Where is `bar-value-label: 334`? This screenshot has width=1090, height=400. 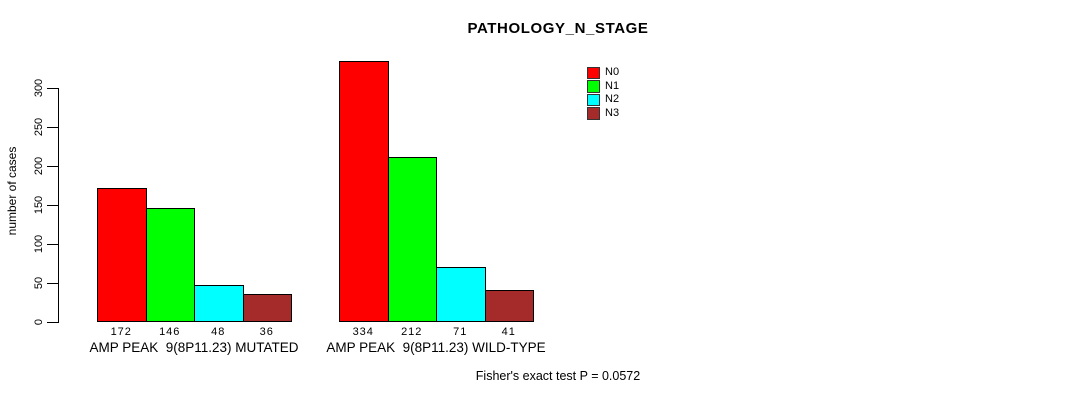 bar-value-label: 334 is located at coordinates (363, 332).